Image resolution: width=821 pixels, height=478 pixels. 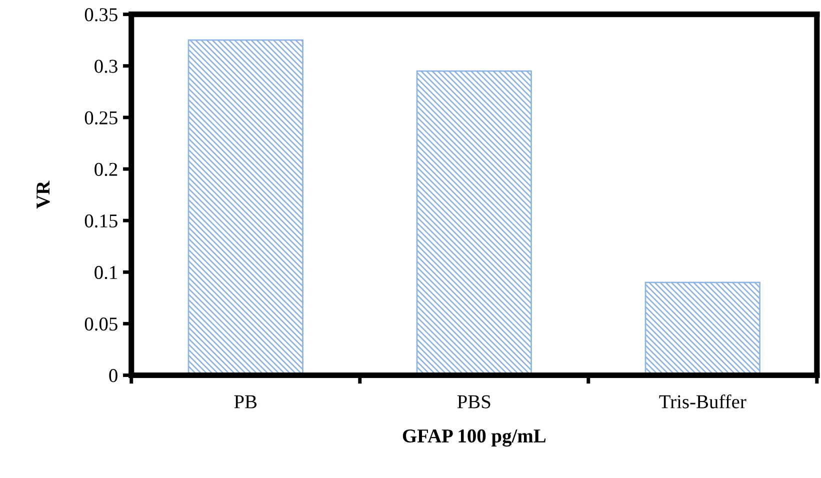 I want to click on y-axis-title: VR, so click(x=43, y=194).